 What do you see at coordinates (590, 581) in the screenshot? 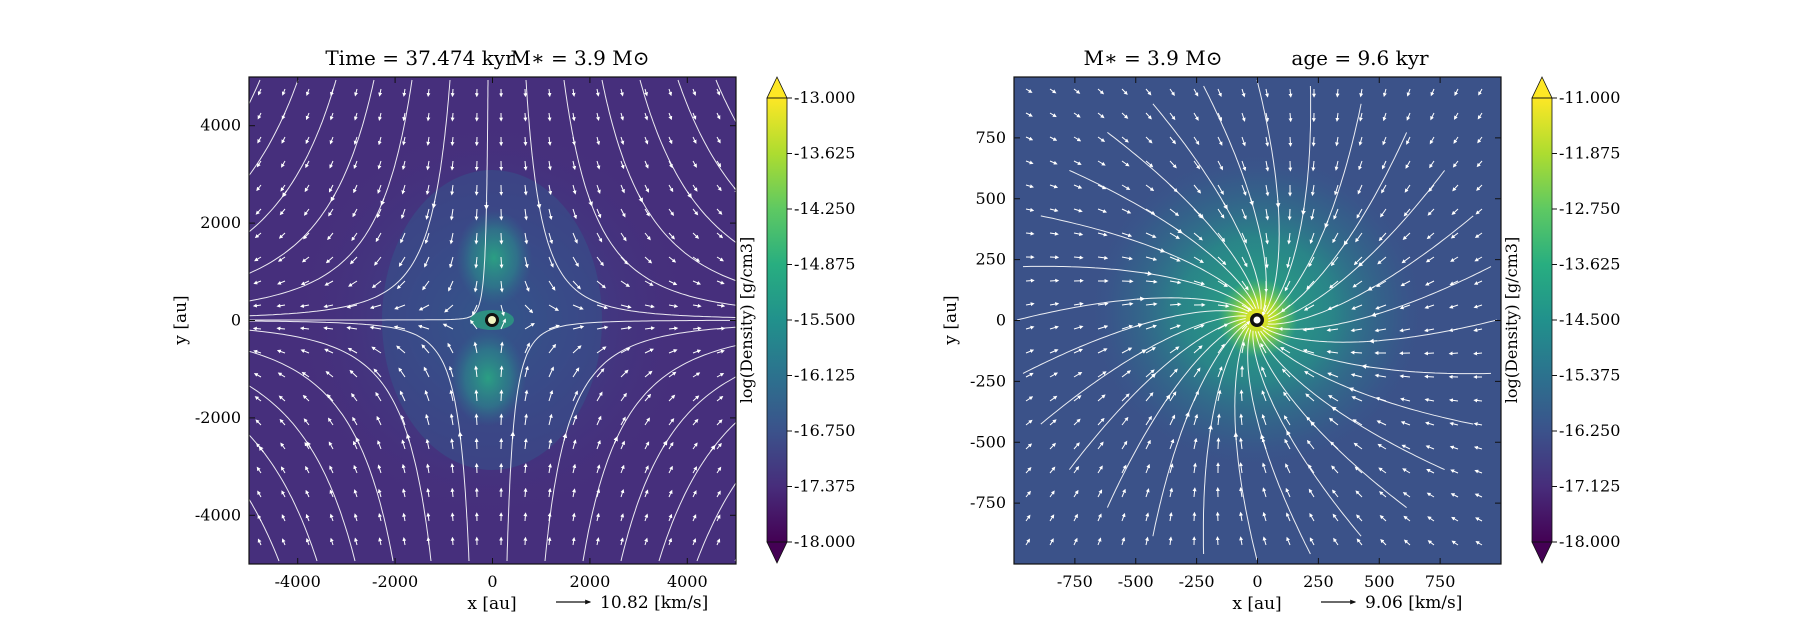
I see `left-xtick-label: 2000` at bounding box center [590, 581].